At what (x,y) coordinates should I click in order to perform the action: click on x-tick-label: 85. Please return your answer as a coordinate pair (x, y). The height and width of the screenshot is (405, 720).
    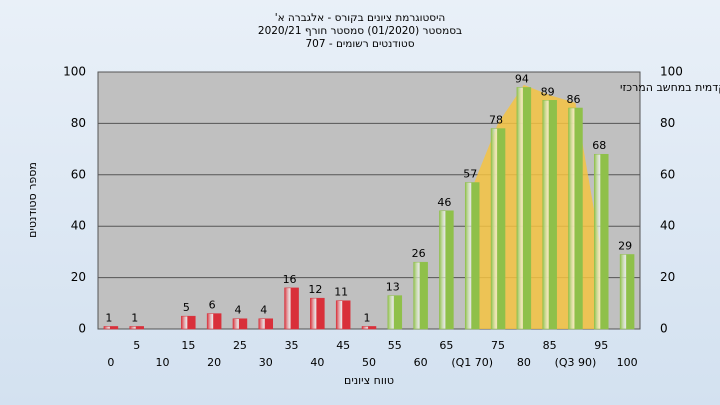
    Looking at the image, I should click on (550, 345).